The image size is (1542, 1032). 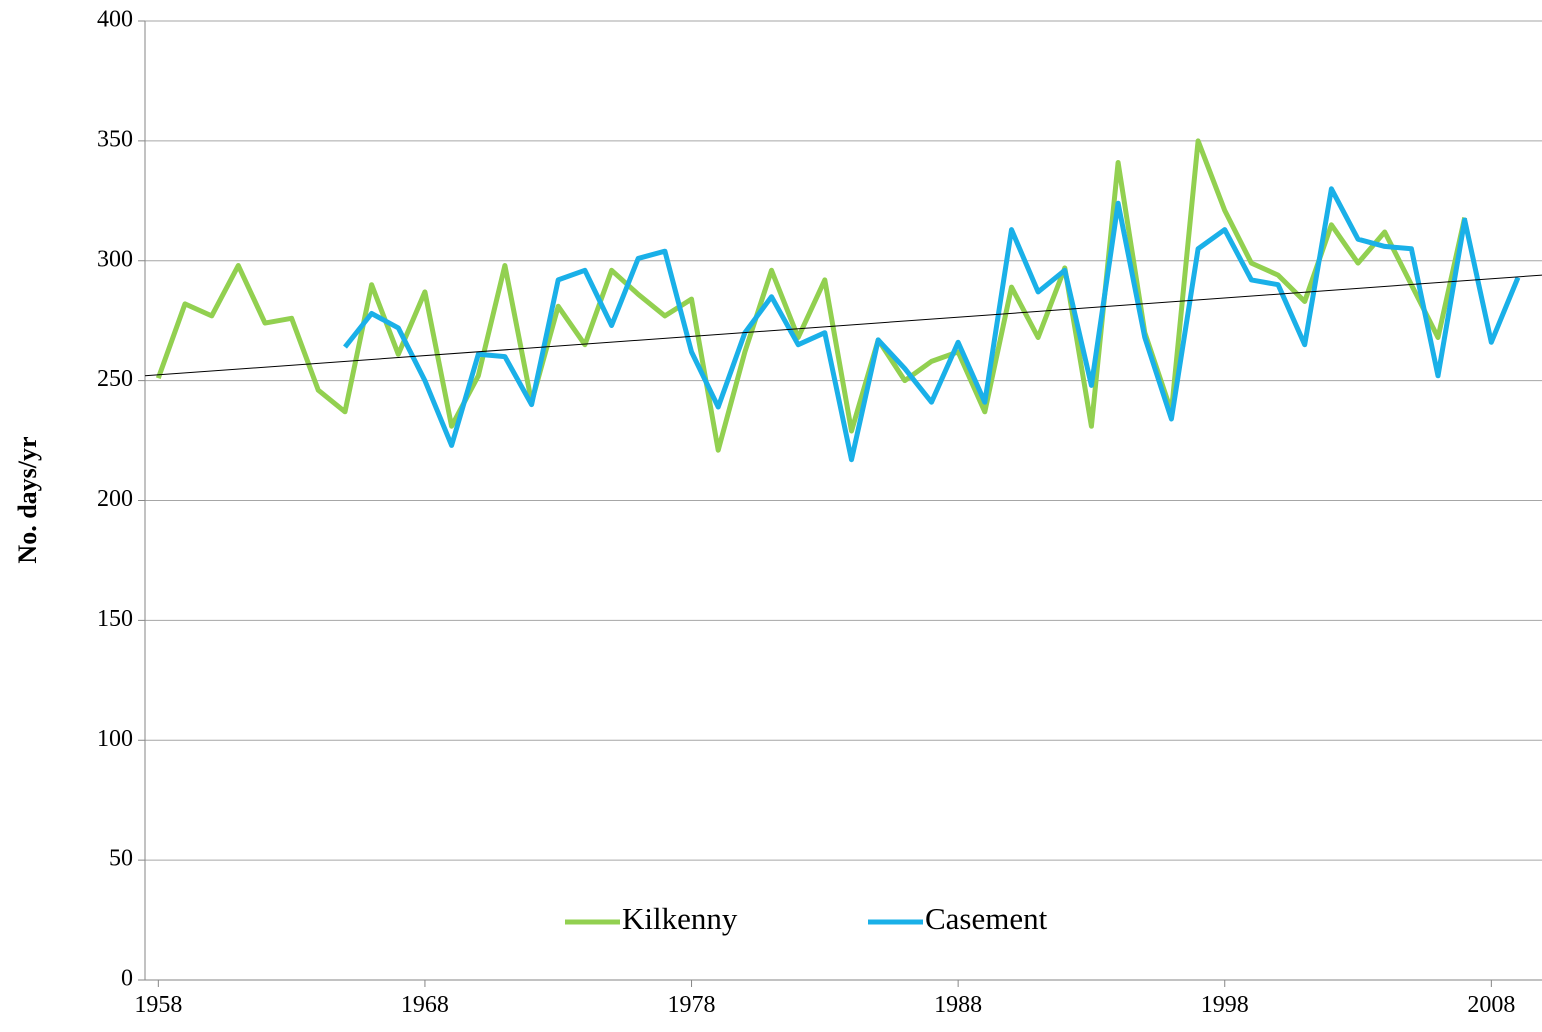 What do you see at coordinates (680, 918) in the screenshot?
I see `legend-label: Kilkenny` at bounding box center [680, 918].